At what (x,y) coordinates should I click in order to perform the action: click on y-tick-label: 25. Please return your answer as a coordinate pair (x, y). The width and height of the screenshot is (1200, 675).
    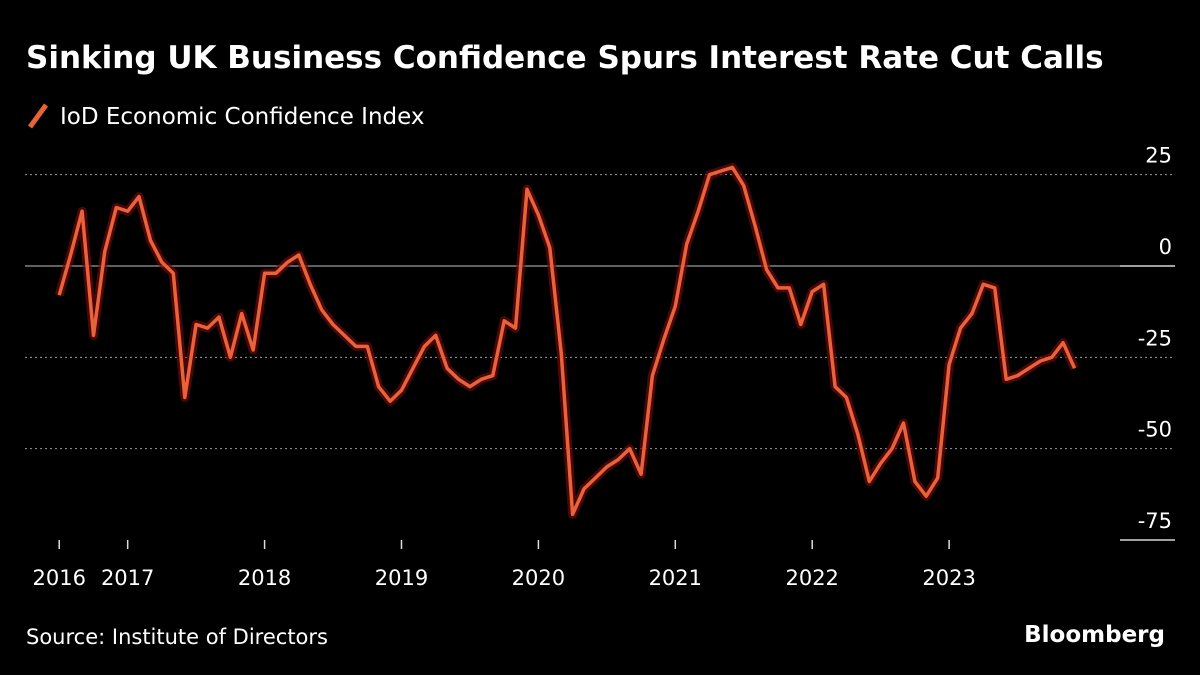
    Looking at the image, I should click on (1158, 156).